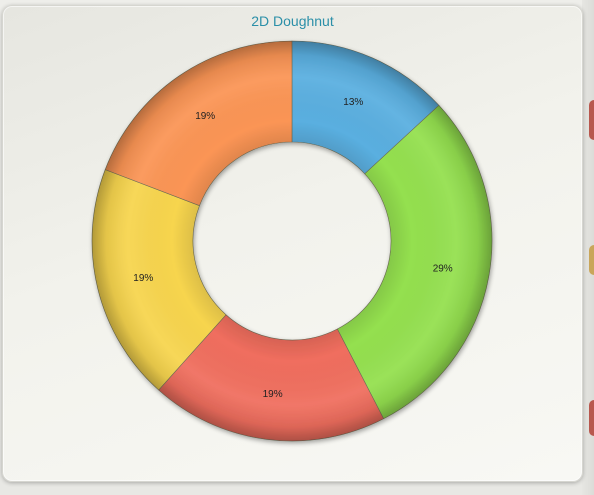 The width and height of the screenshot is (594, 495). I want to click on adjacent-panel-edge, so click(588, 247).